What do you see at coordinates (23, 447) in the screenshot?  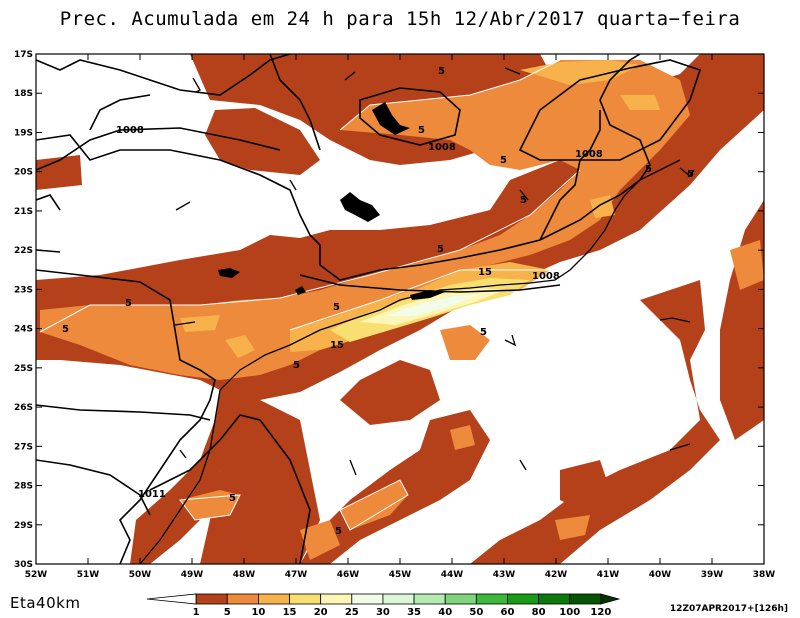 I see `lat-tick-label: 27S` at bounding box center [23, 447].